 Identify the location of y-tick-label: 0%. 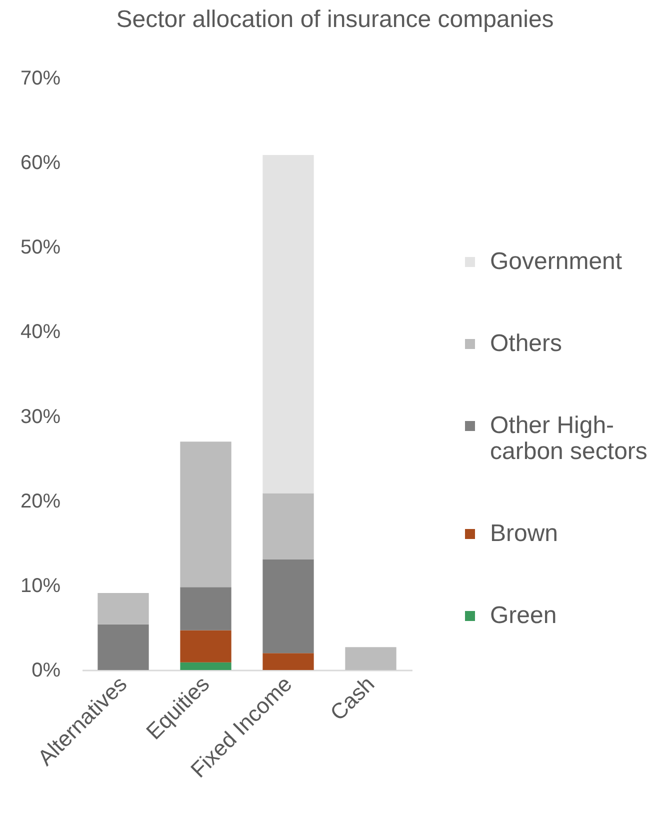
(46, 671).